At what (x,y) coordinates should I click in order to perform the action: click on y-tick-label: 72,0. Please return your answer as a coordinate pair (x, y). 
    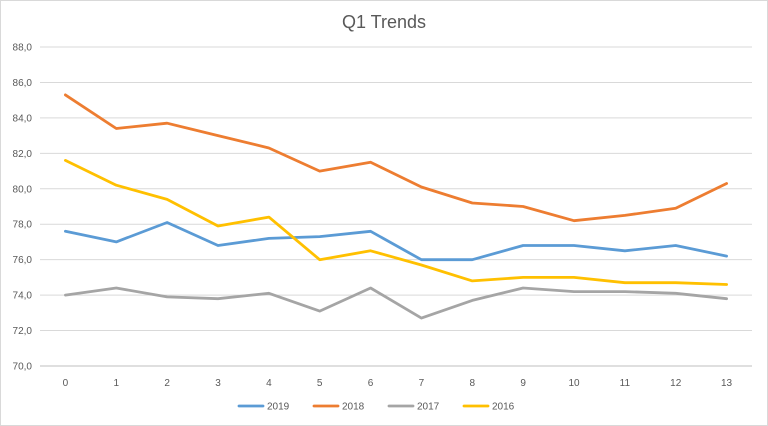
    Looking at the image, I should click on (23, 331).